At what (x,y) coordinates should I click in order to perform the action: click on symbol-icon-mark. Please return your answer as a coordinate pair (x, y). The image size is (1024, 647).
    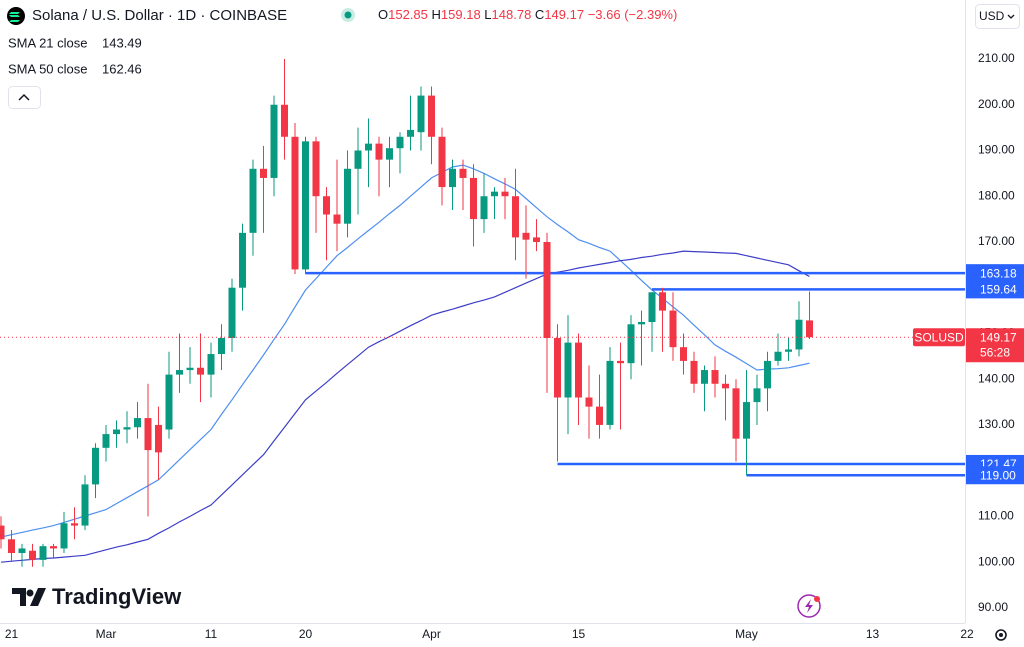
    Looking at the image, I should click on (14, 17).